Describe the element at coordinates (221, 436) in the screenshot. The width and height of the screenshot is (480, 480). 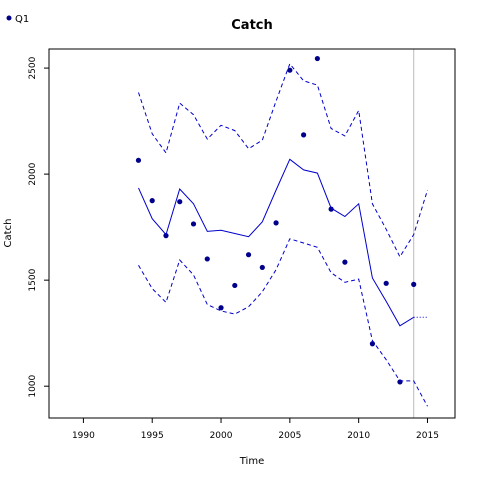
I see `x-tick-label: 2000` at that location.